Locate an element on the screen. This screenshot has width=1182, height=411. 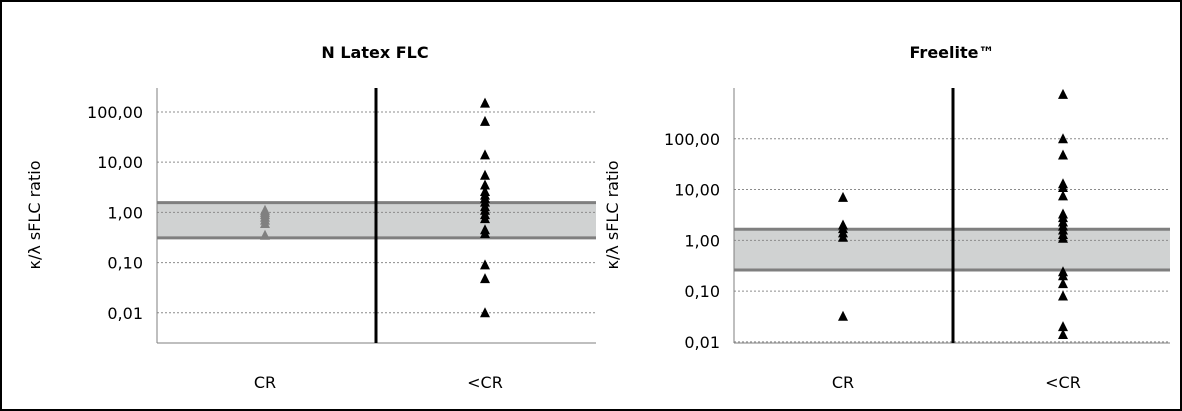
chart-title: Freelite™ is located at coordinates (952, 52).